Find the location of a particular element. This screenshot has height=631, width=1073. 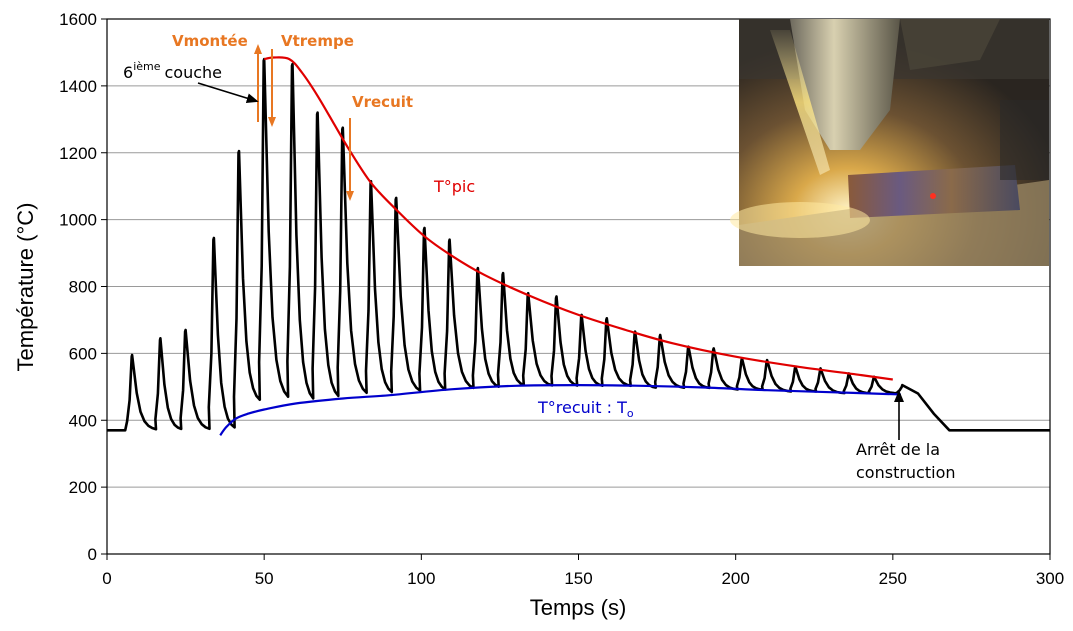

y-tick-label: 1600 is located at coordinates (78, 19).